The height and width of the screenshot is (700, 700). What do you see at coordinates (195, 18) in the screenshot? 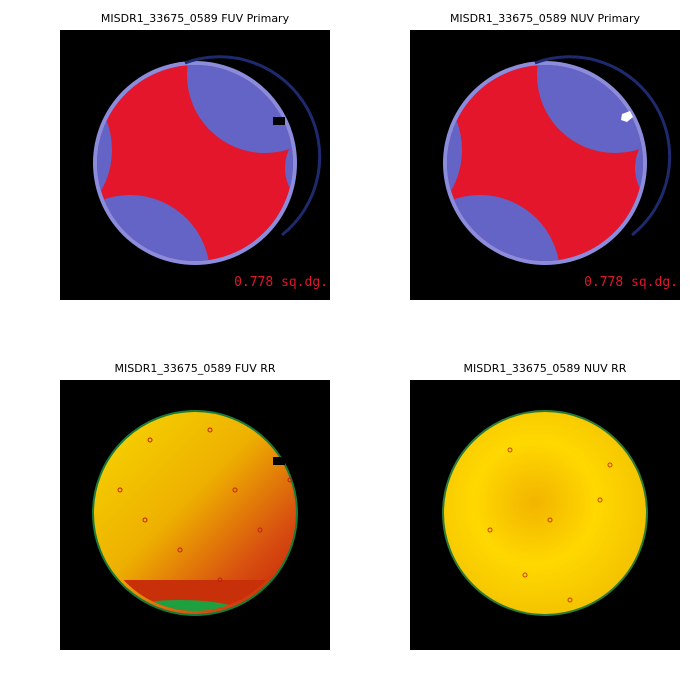
I see `panel-title: MISDR1_33675_0589 FUV Primary` at bounding box center [195, 18].